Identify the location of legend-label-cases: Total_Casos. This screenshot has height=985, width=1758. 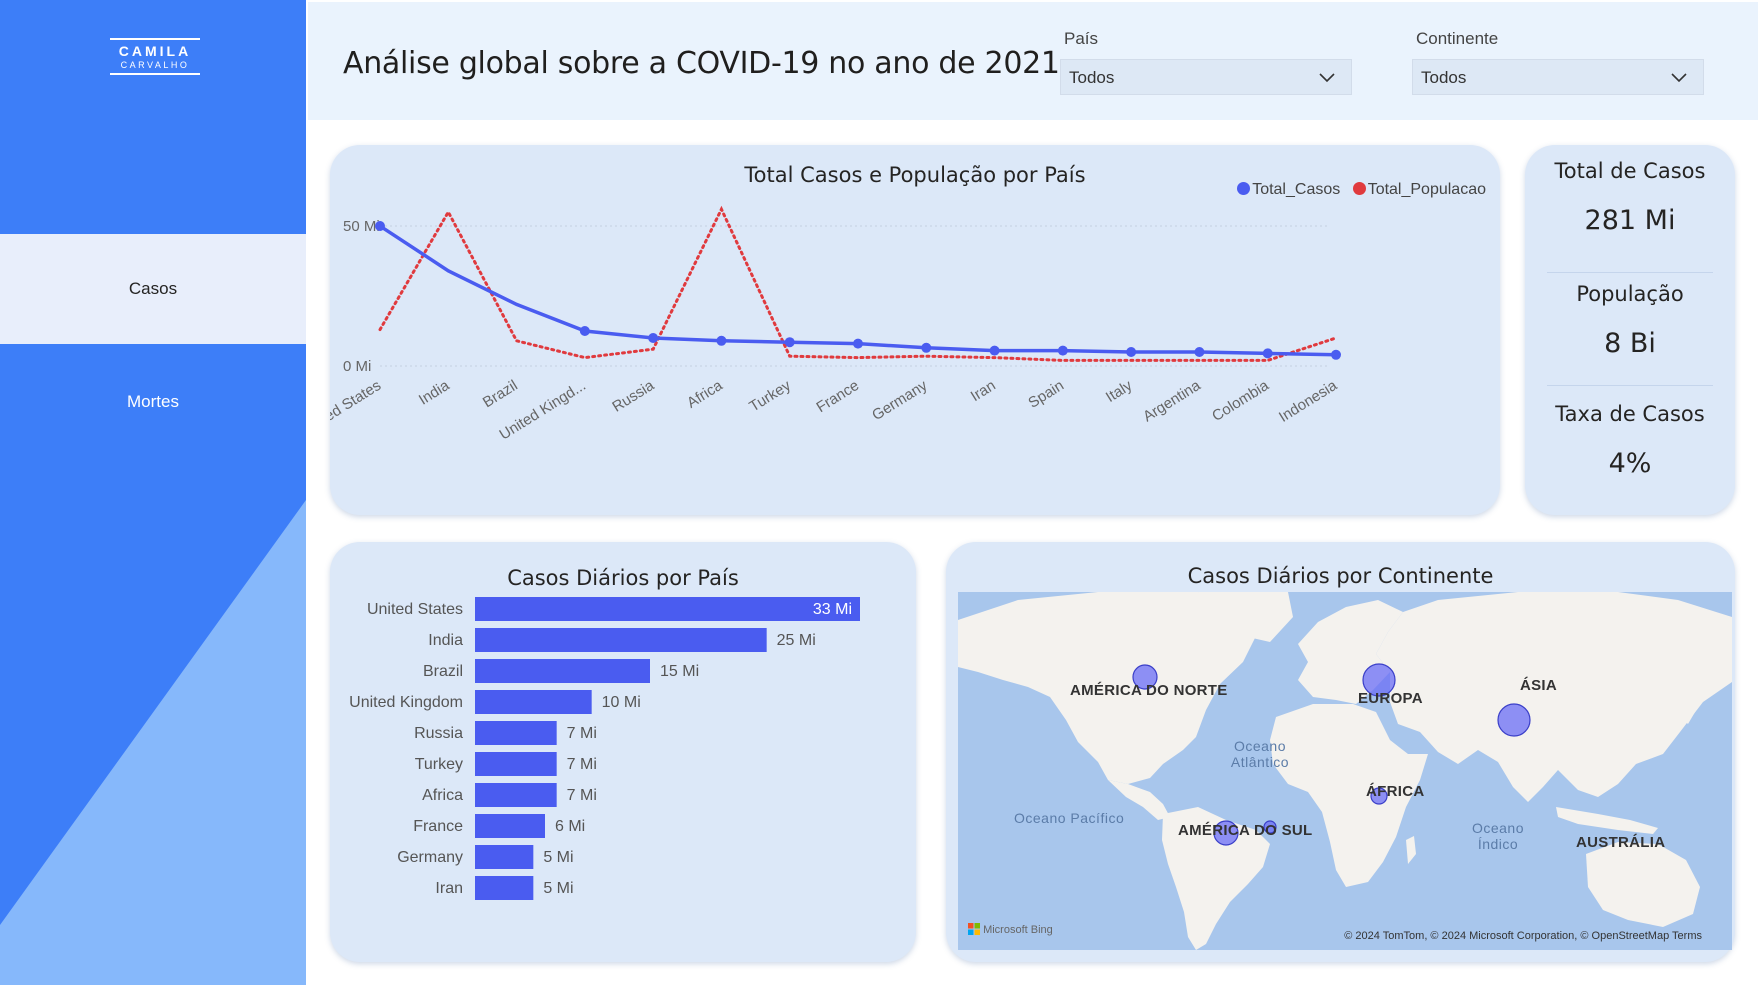
(1296, 189).